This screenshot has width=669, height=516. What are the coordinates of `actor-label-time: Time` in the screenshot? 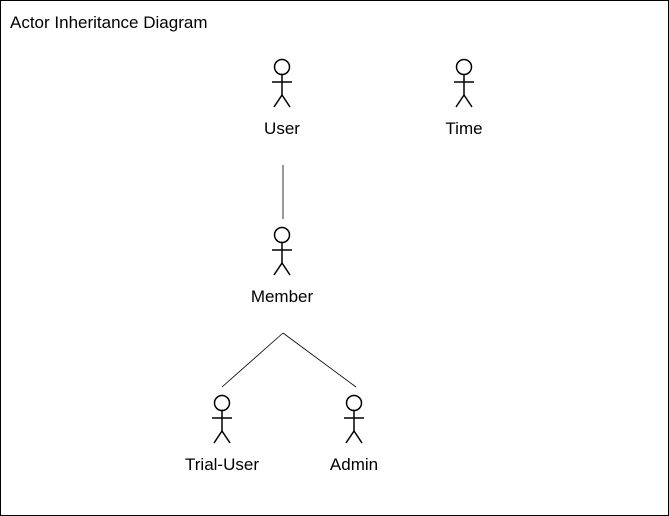 It's located at (463, 128).